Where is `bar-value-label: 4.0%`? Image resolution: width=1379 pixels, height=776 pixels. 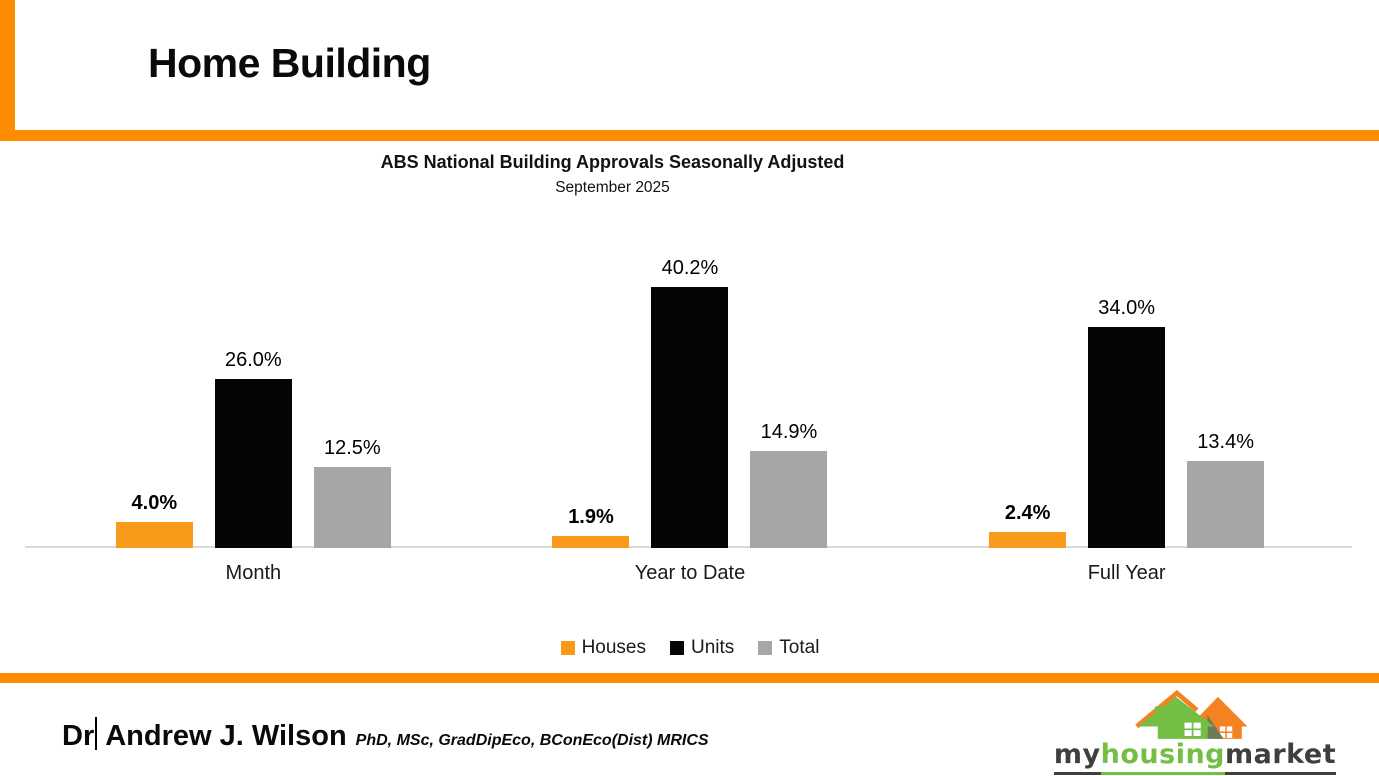 bar-value-label: 4.0% is located at coordinates (154, 503).